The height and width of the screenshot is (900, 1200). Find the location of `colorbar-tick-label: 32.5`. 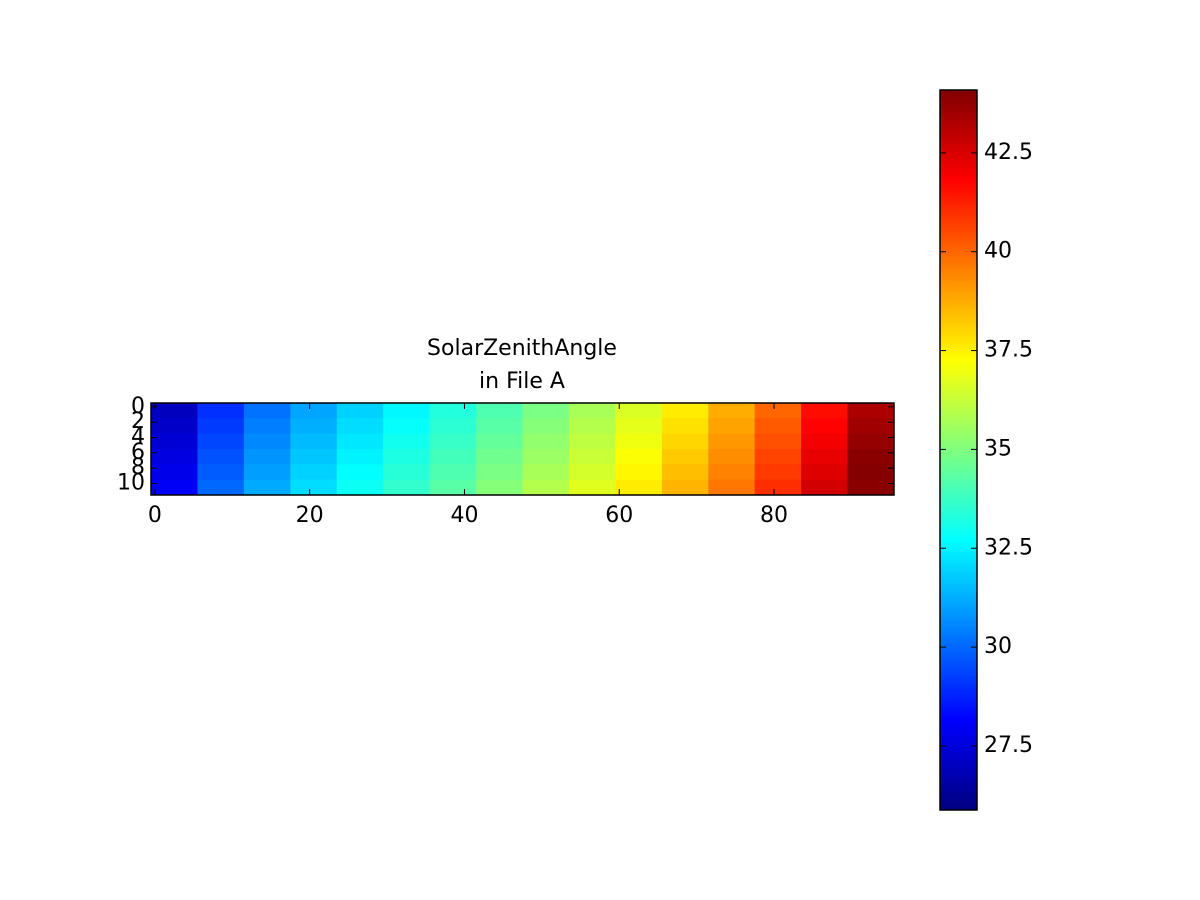

colorbar-tick-label: 32.5 is located at coordinates (1008, 547).